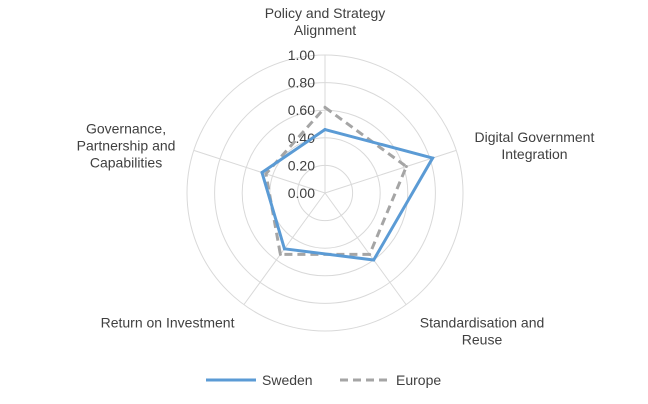 This screenshot has height=404, width=648. I want to click on category-label-text: Return on Investment, so click(168, 323).